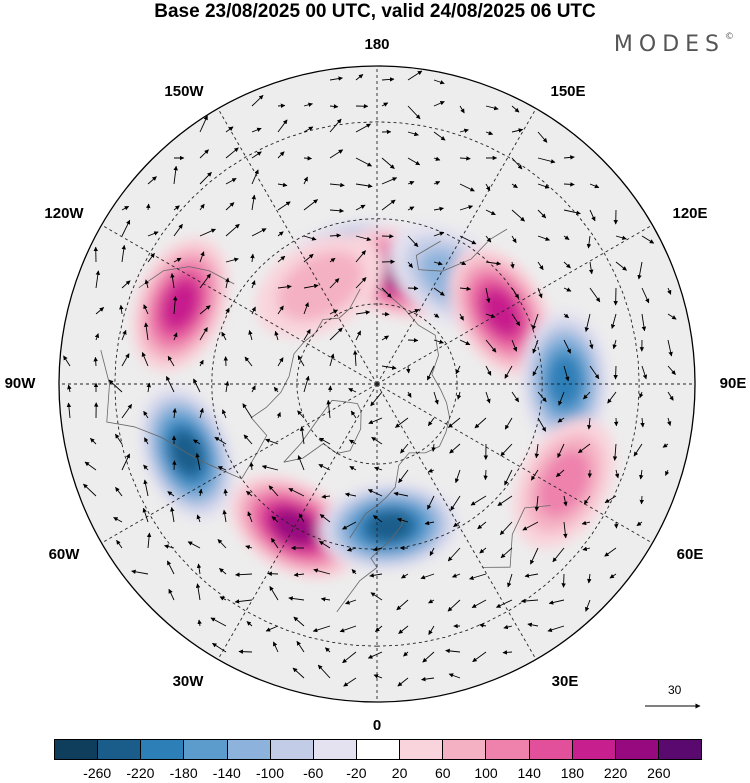  Describe the element at coordinates (565, 681) in the screenshot. I see `lon-label-30e: 30E` at that location.